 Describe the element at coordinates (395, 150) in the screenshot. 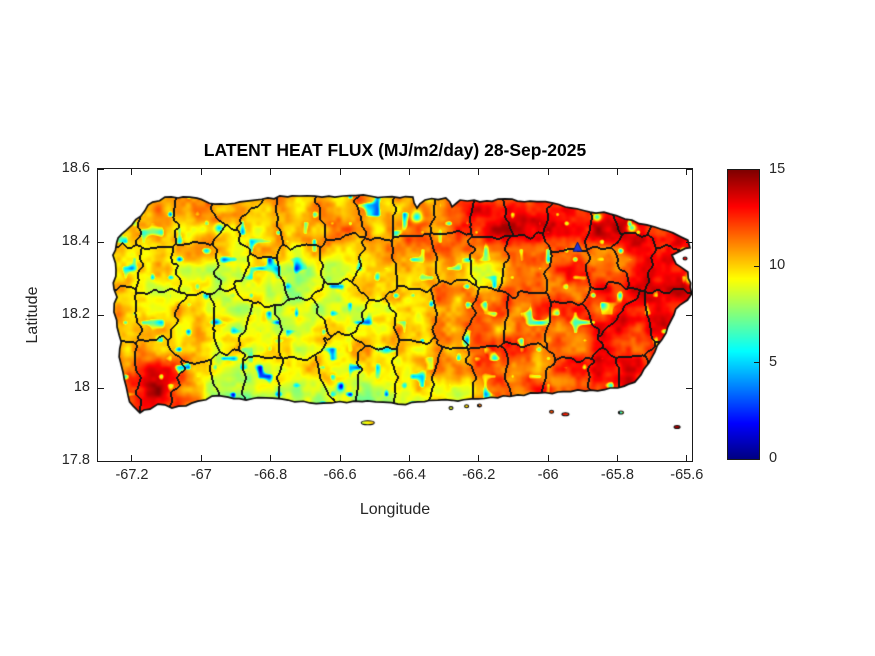

I see `chart-title: LATENT HEAT FLUX (MJ/m2/day) 28-Sep-2025` at that location.